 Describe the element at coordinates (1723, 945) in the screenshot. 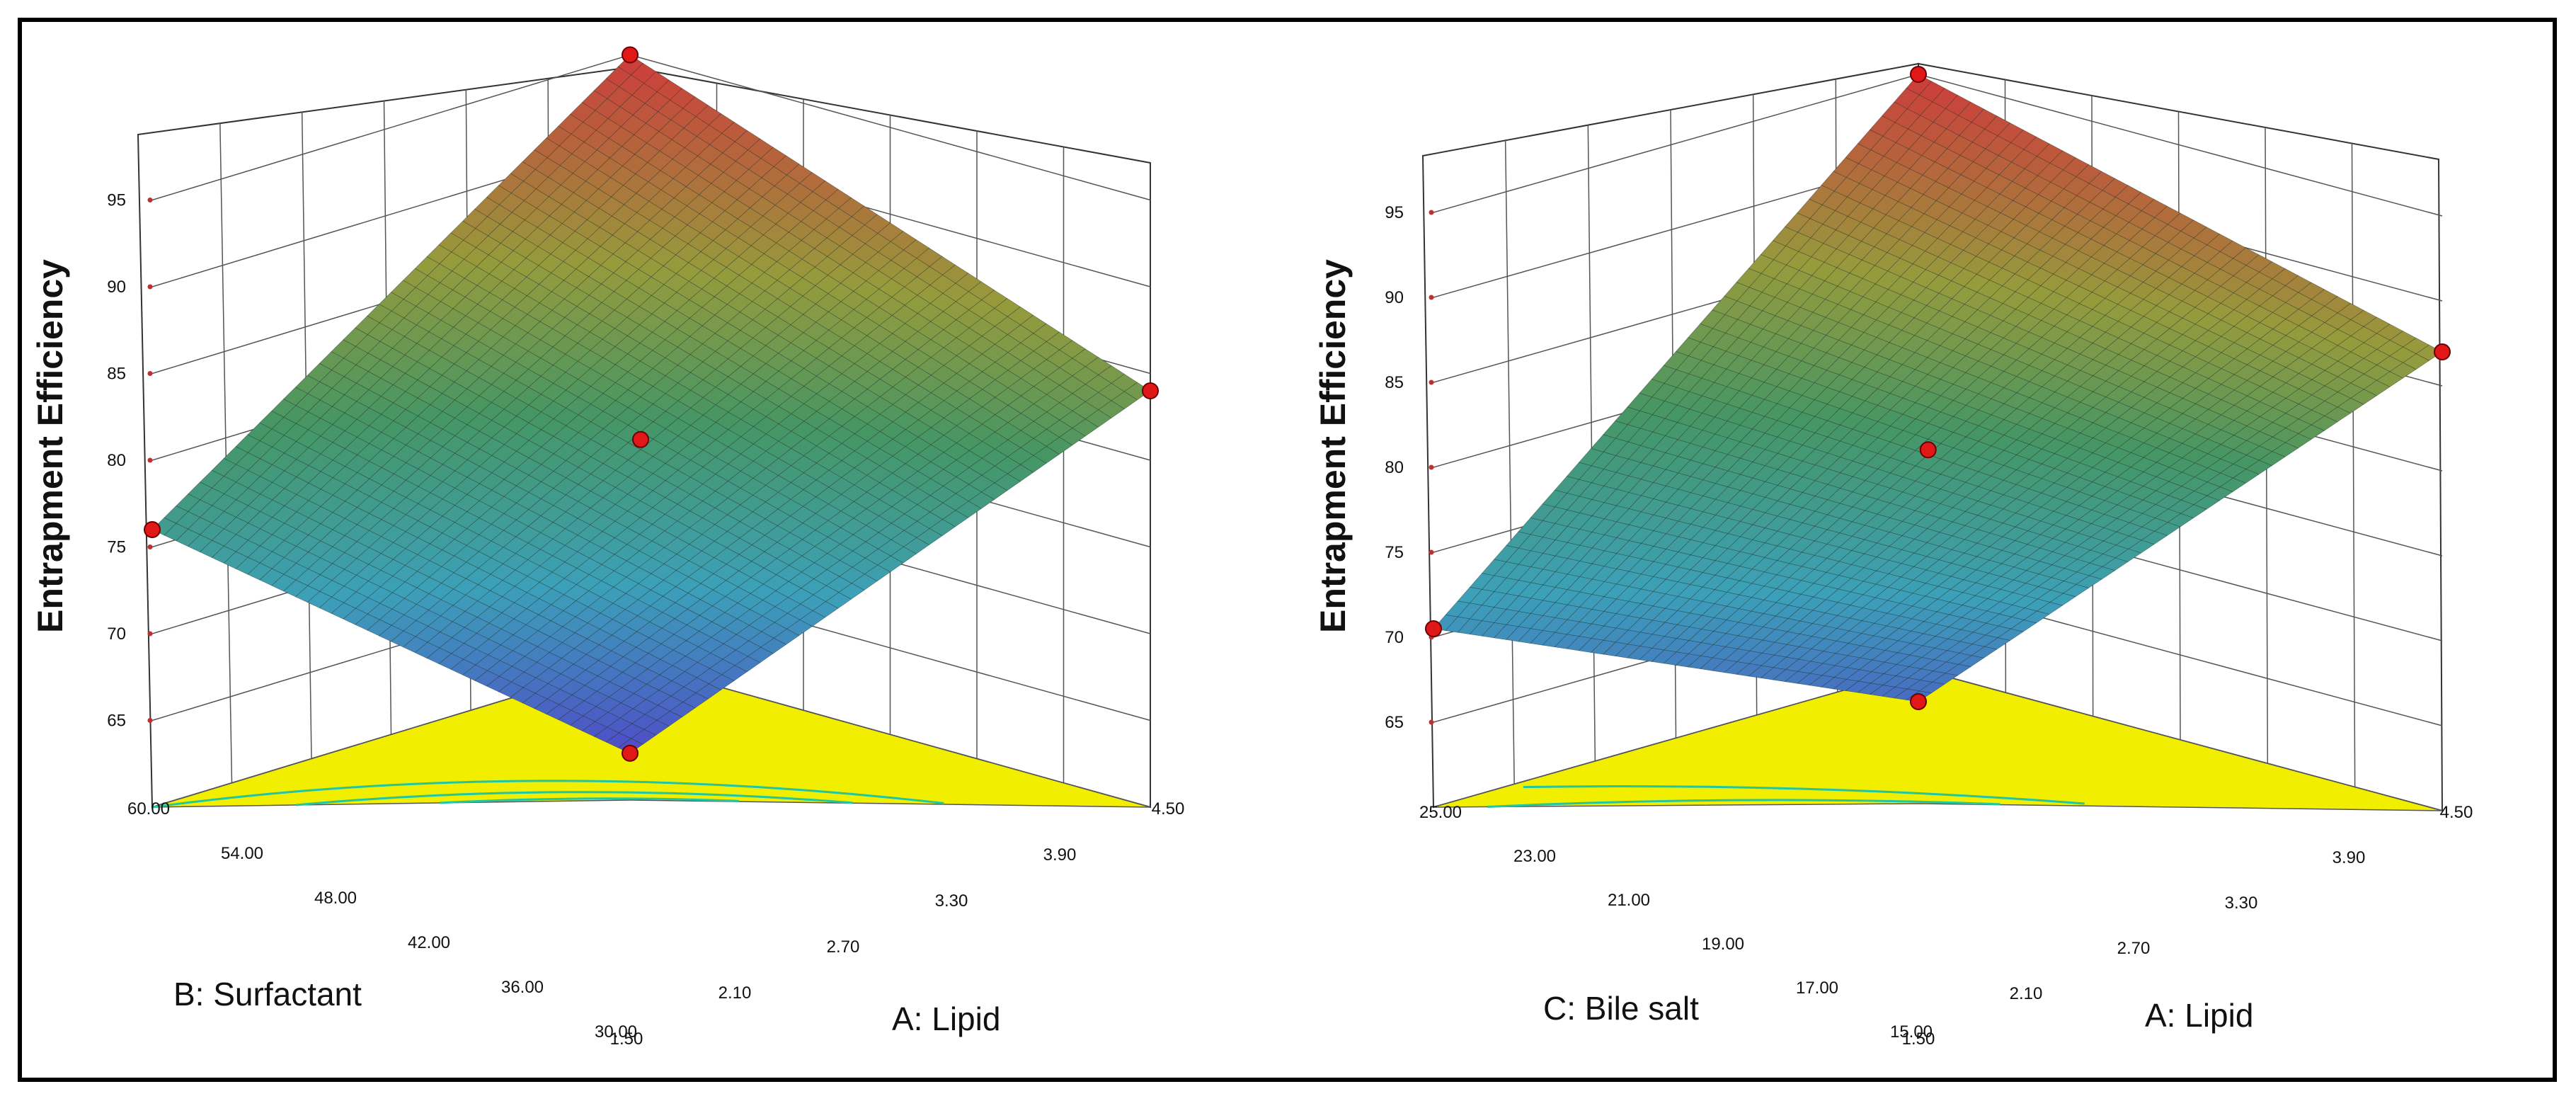

I see `y-tick-label: 19.00` at that location.